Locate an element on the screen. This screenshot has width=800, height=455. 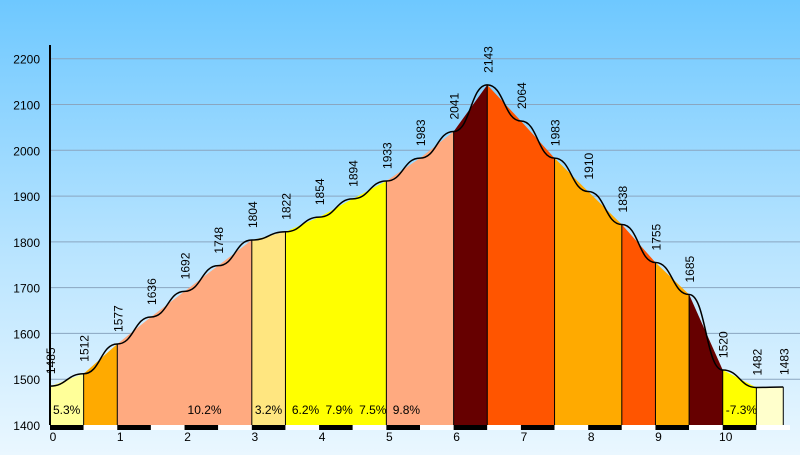
y-tick-label: 2100 is located at coordinates (26, 106).